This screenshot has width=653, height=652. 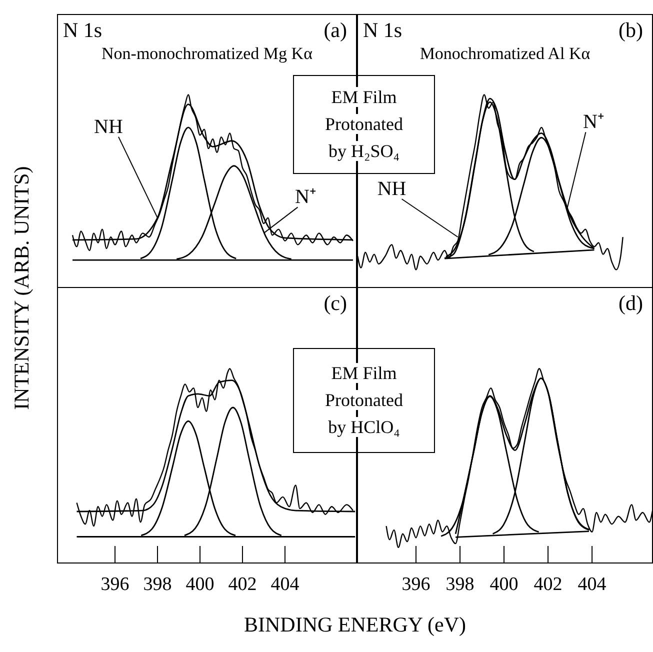 What do you see at coordinates (335, 30) in the screenshot?
I see `text: (a)` at bounding box center [335, 30].